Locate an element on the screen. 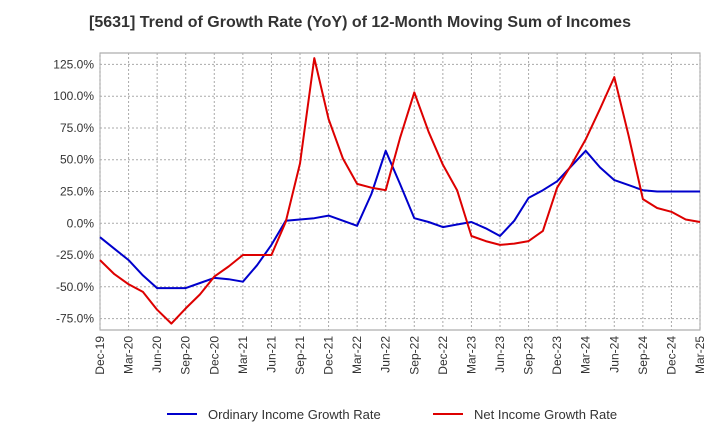 Image resolution: width=720 pixels, height=440 pixels. x-tick-label: Dec-23 is located at coordinates (557, 355).